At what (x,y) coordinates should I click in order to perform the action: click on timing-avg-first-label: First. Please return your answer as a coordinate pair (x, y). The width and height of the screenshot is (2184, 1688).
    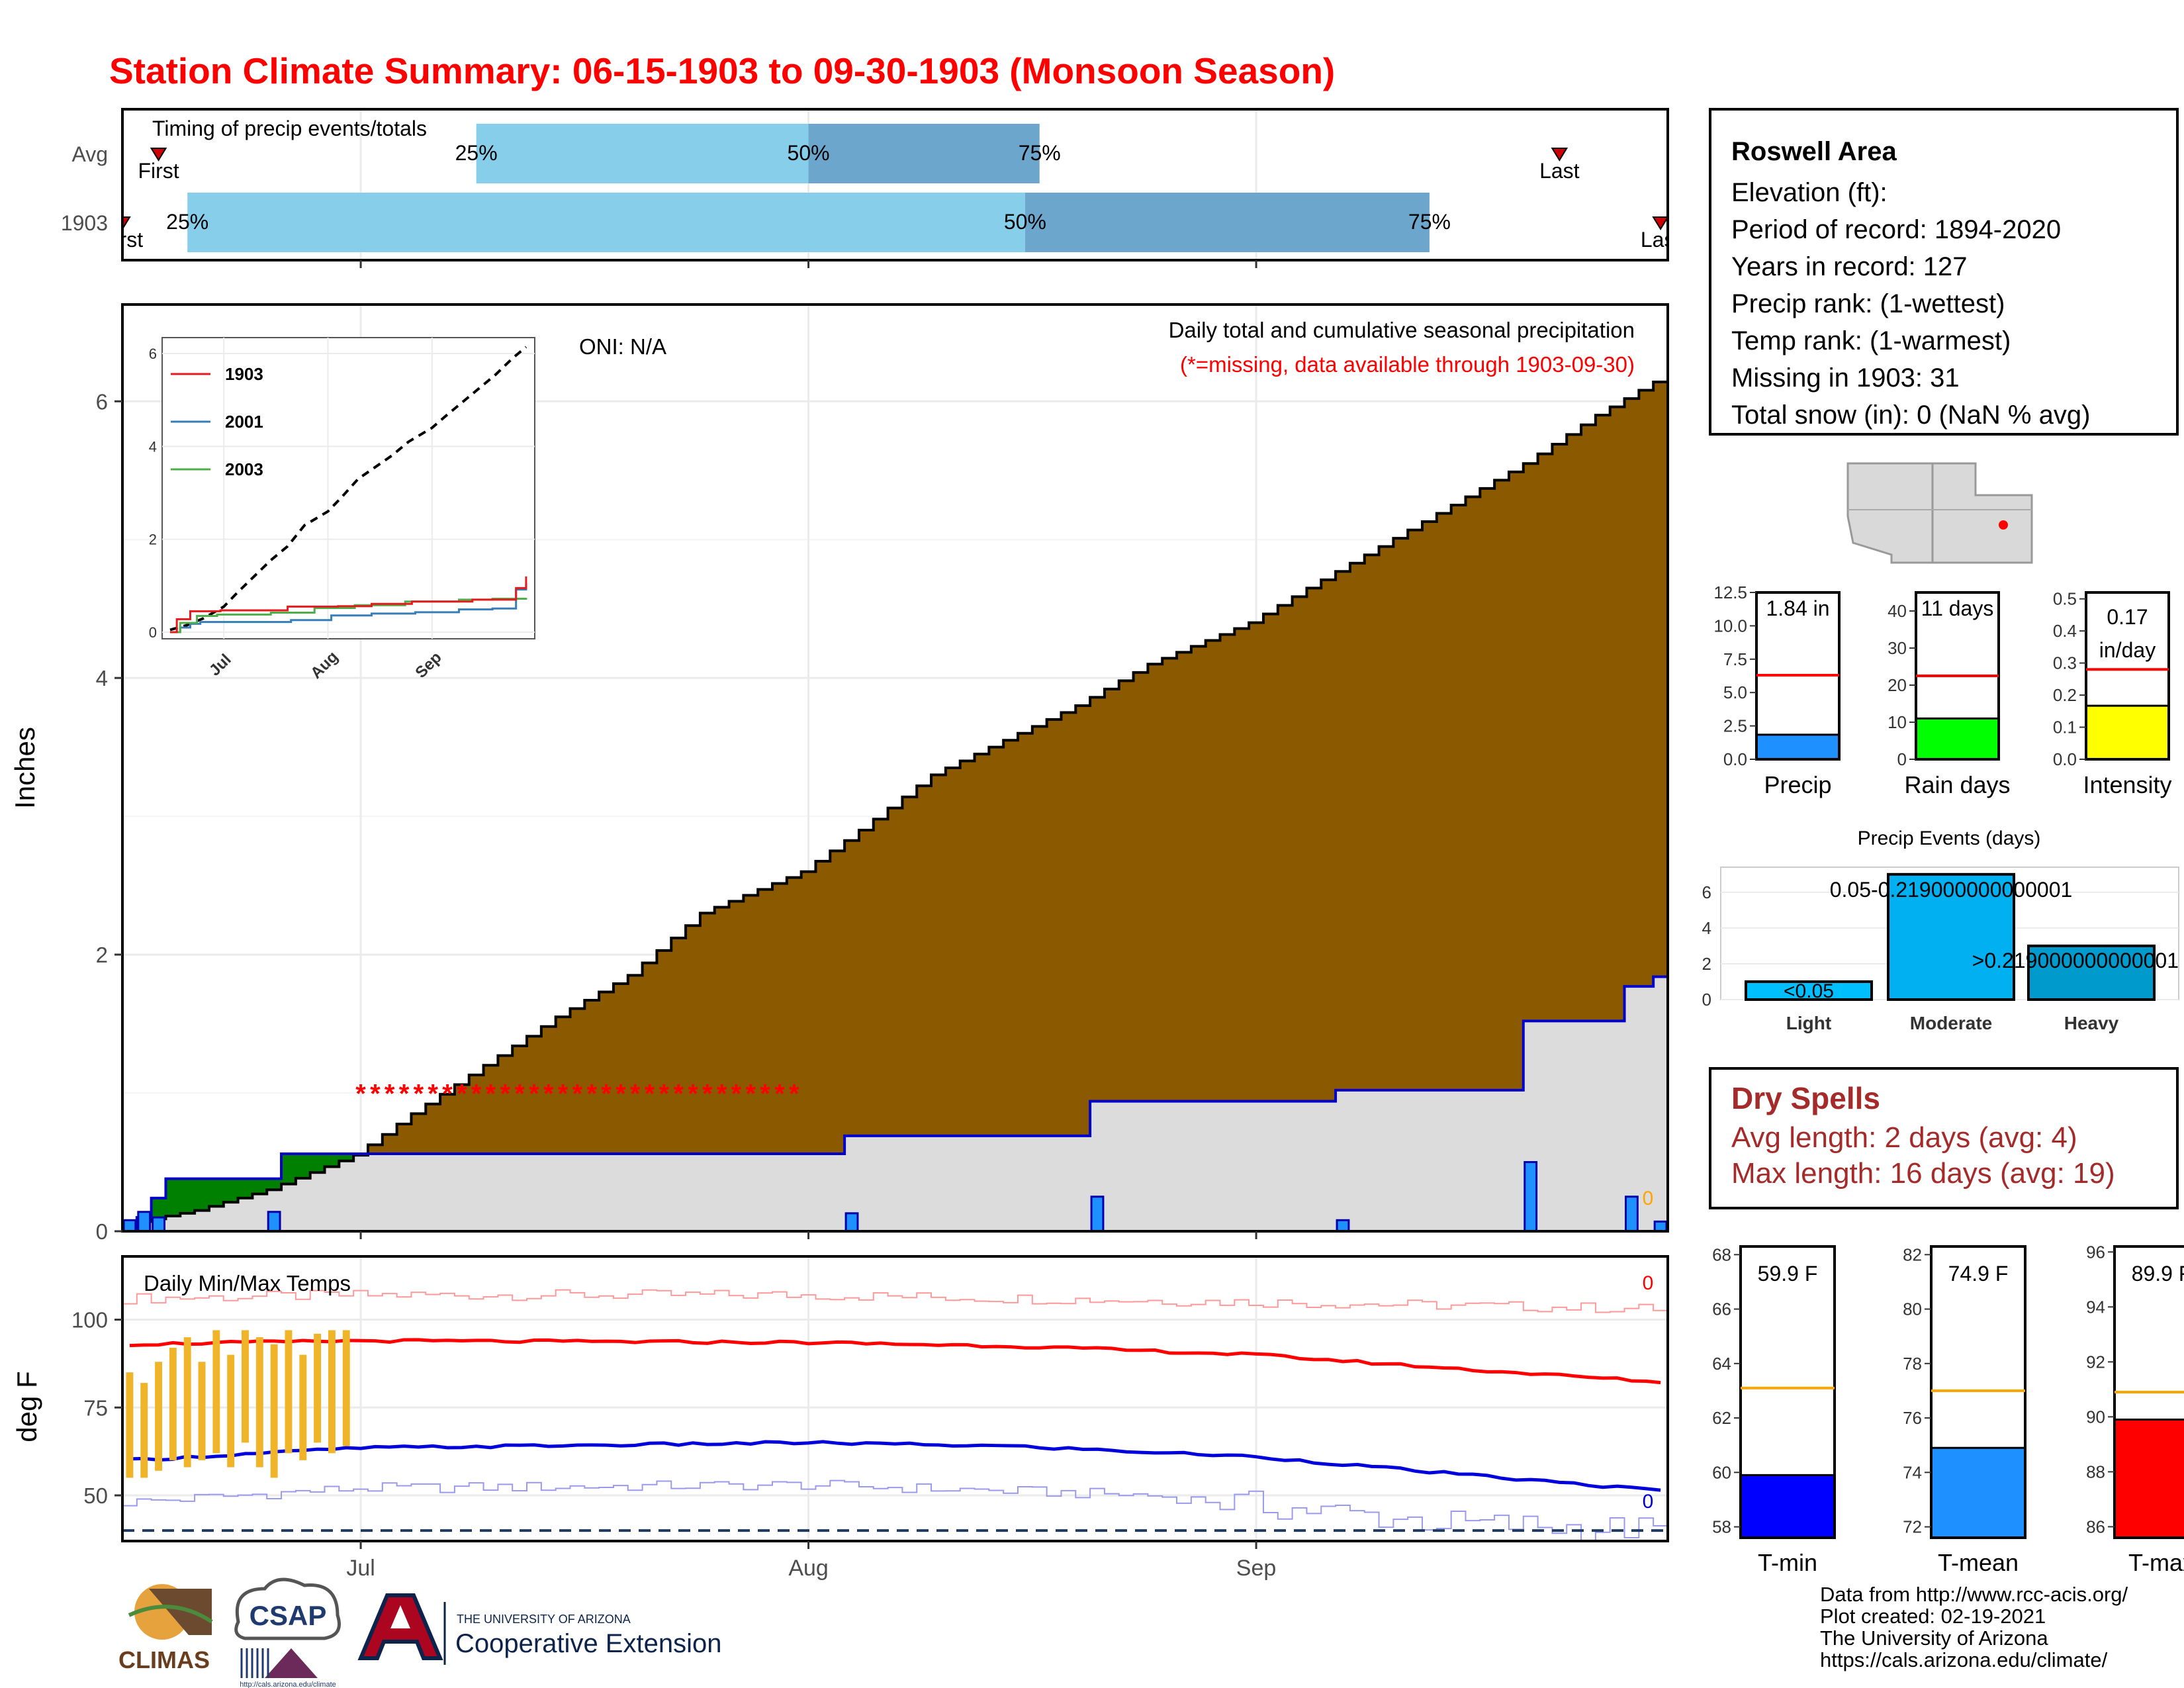
    Looking at the image, I should click on (159, 171).